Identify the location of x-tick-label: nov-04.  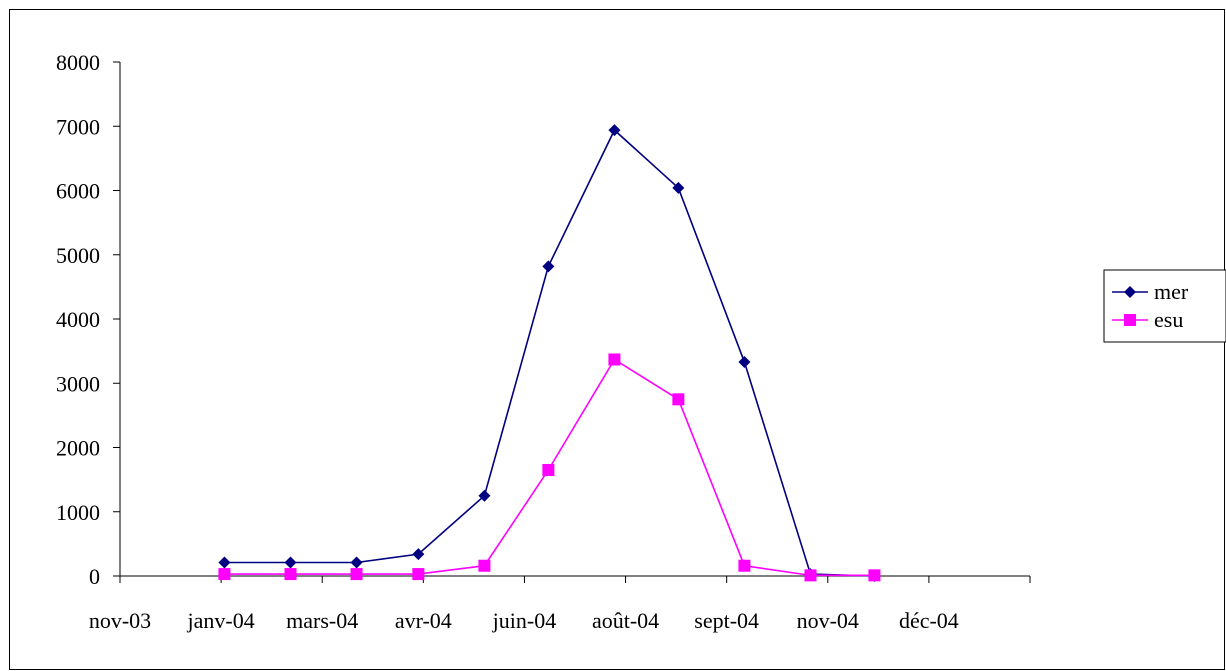
(828, 620).